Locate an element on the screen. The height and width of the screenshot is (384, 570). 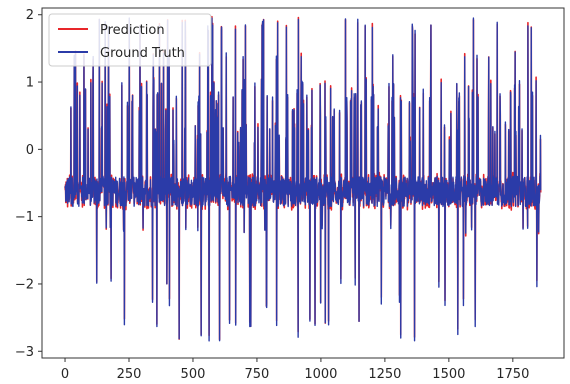
legend-ground-truth-label: Ground Truth is located at coordinates (142, 53).